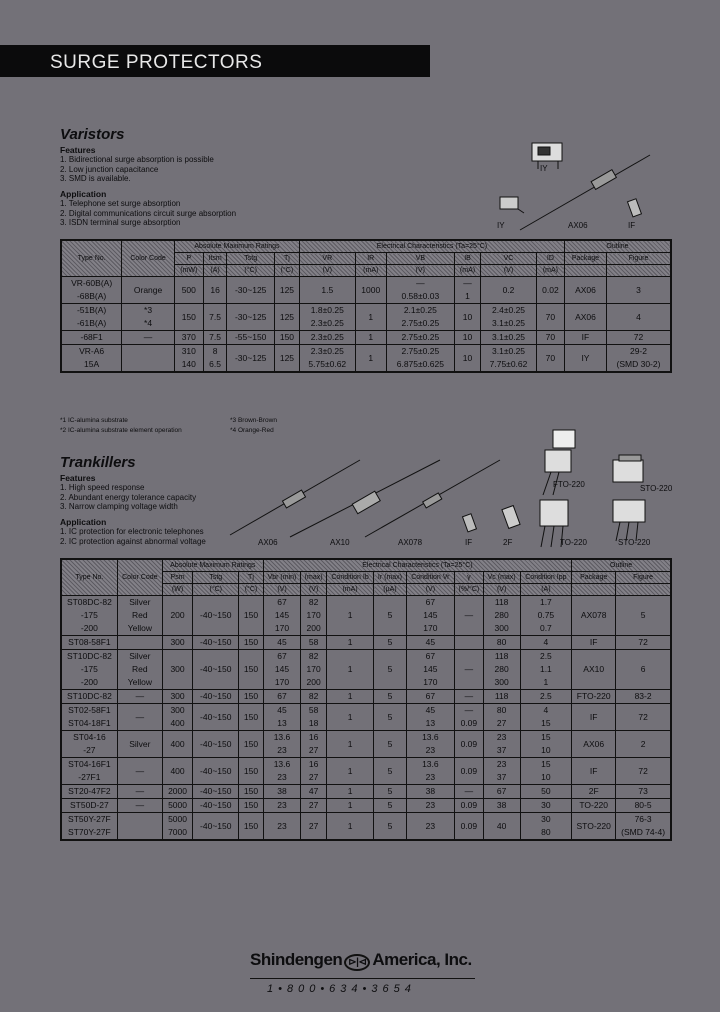 The height and width of the screenshot is (1012, 720). I want to click on table-cell: 1.5, so click(327, 290).